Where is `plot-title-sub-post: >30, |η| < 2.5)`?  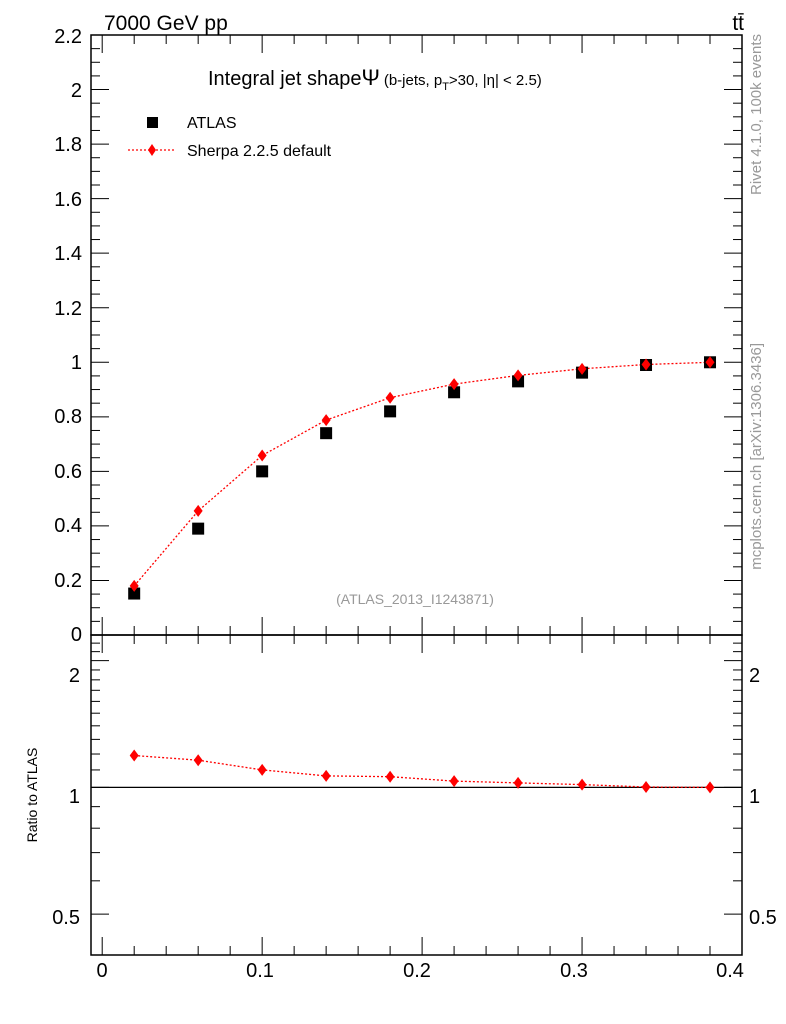 plot-title-sub-post: >30, |η| < 2.5) is located at coordinates (495, 80).